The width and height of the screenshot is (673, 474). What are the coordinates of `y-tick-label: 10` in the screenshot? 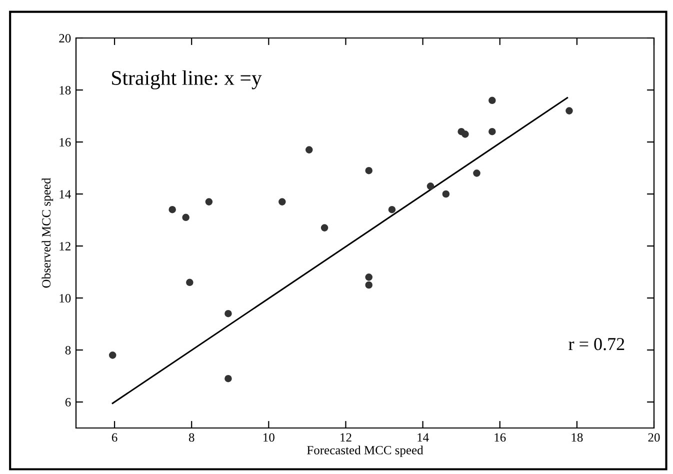 It's located at (65, 298).